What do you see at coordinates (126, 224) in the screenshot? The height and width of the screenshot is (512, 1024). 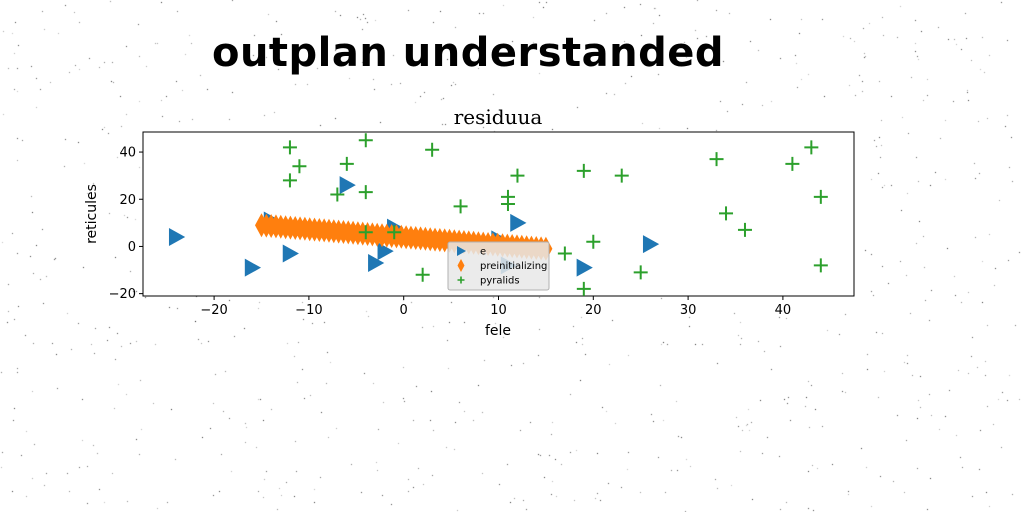 I see `y-axis: −20 0 20 40` at bounding box center [126, 224].